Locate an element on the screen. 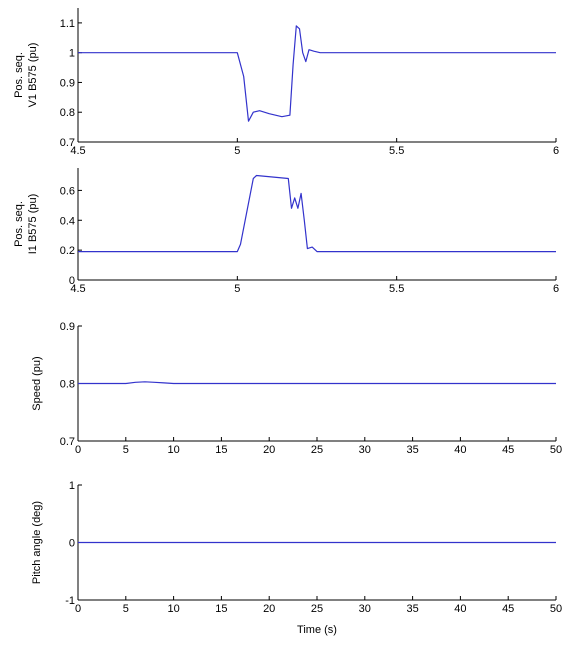 The height and width of the screenshot is (645, 564). y-axis-label: Speed (pu) is located at coordinates (37, 383).